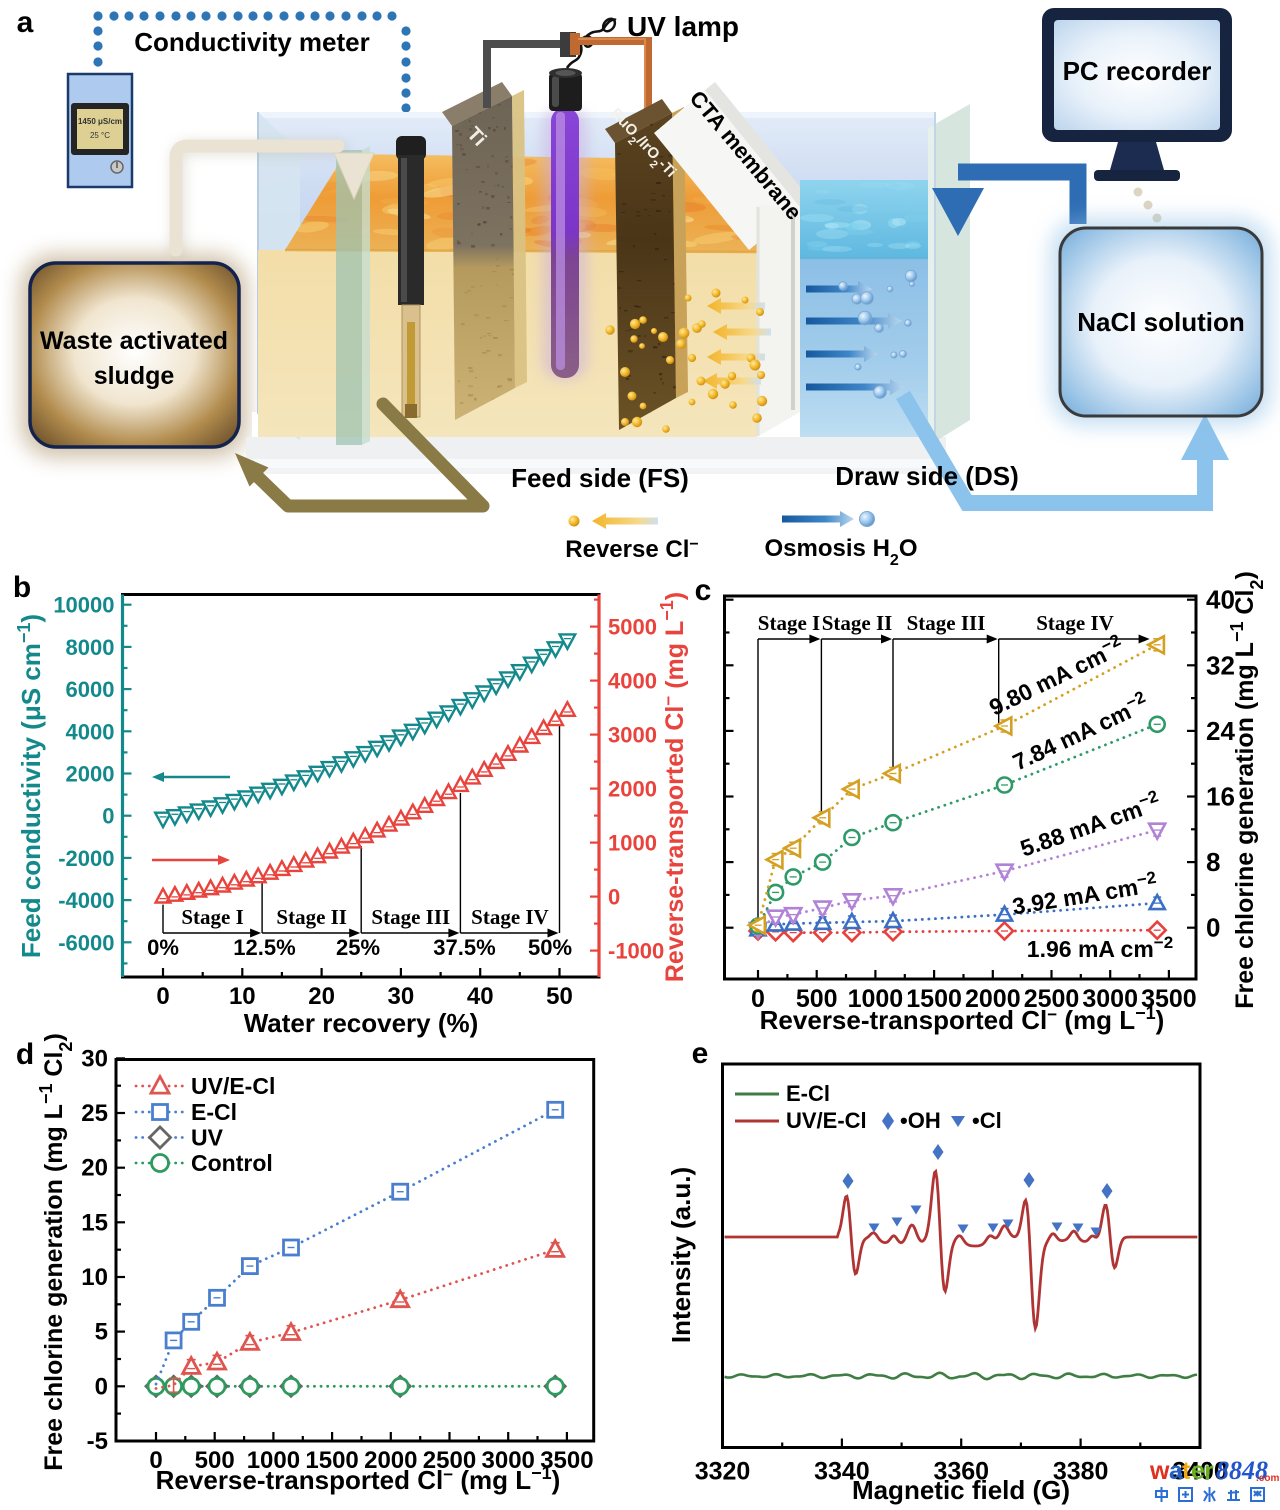  What do you see at coordinates (1161, 322) in the screenshot?
I see `svg-text: NaCl solution` at bounding box center [1161, 322].